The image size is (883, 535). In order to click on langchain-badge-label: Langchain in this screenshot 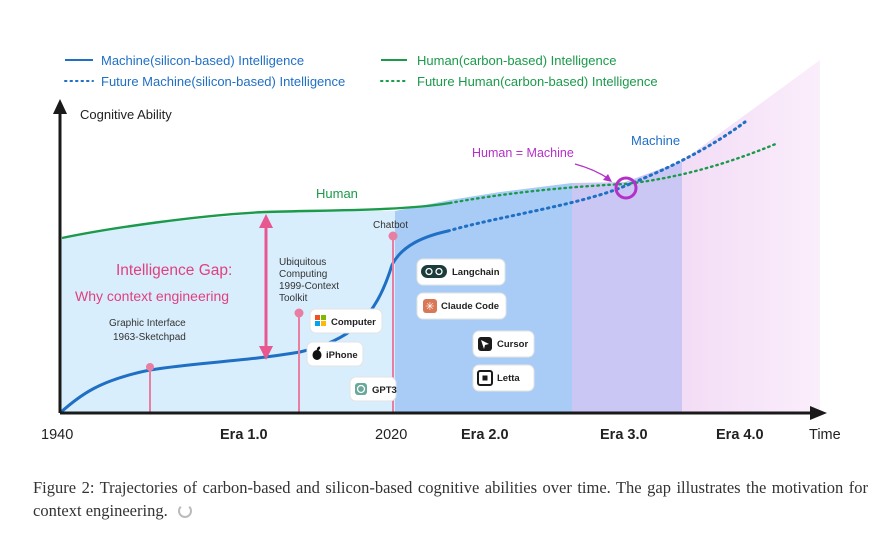, I will do `click(476, 272)`.